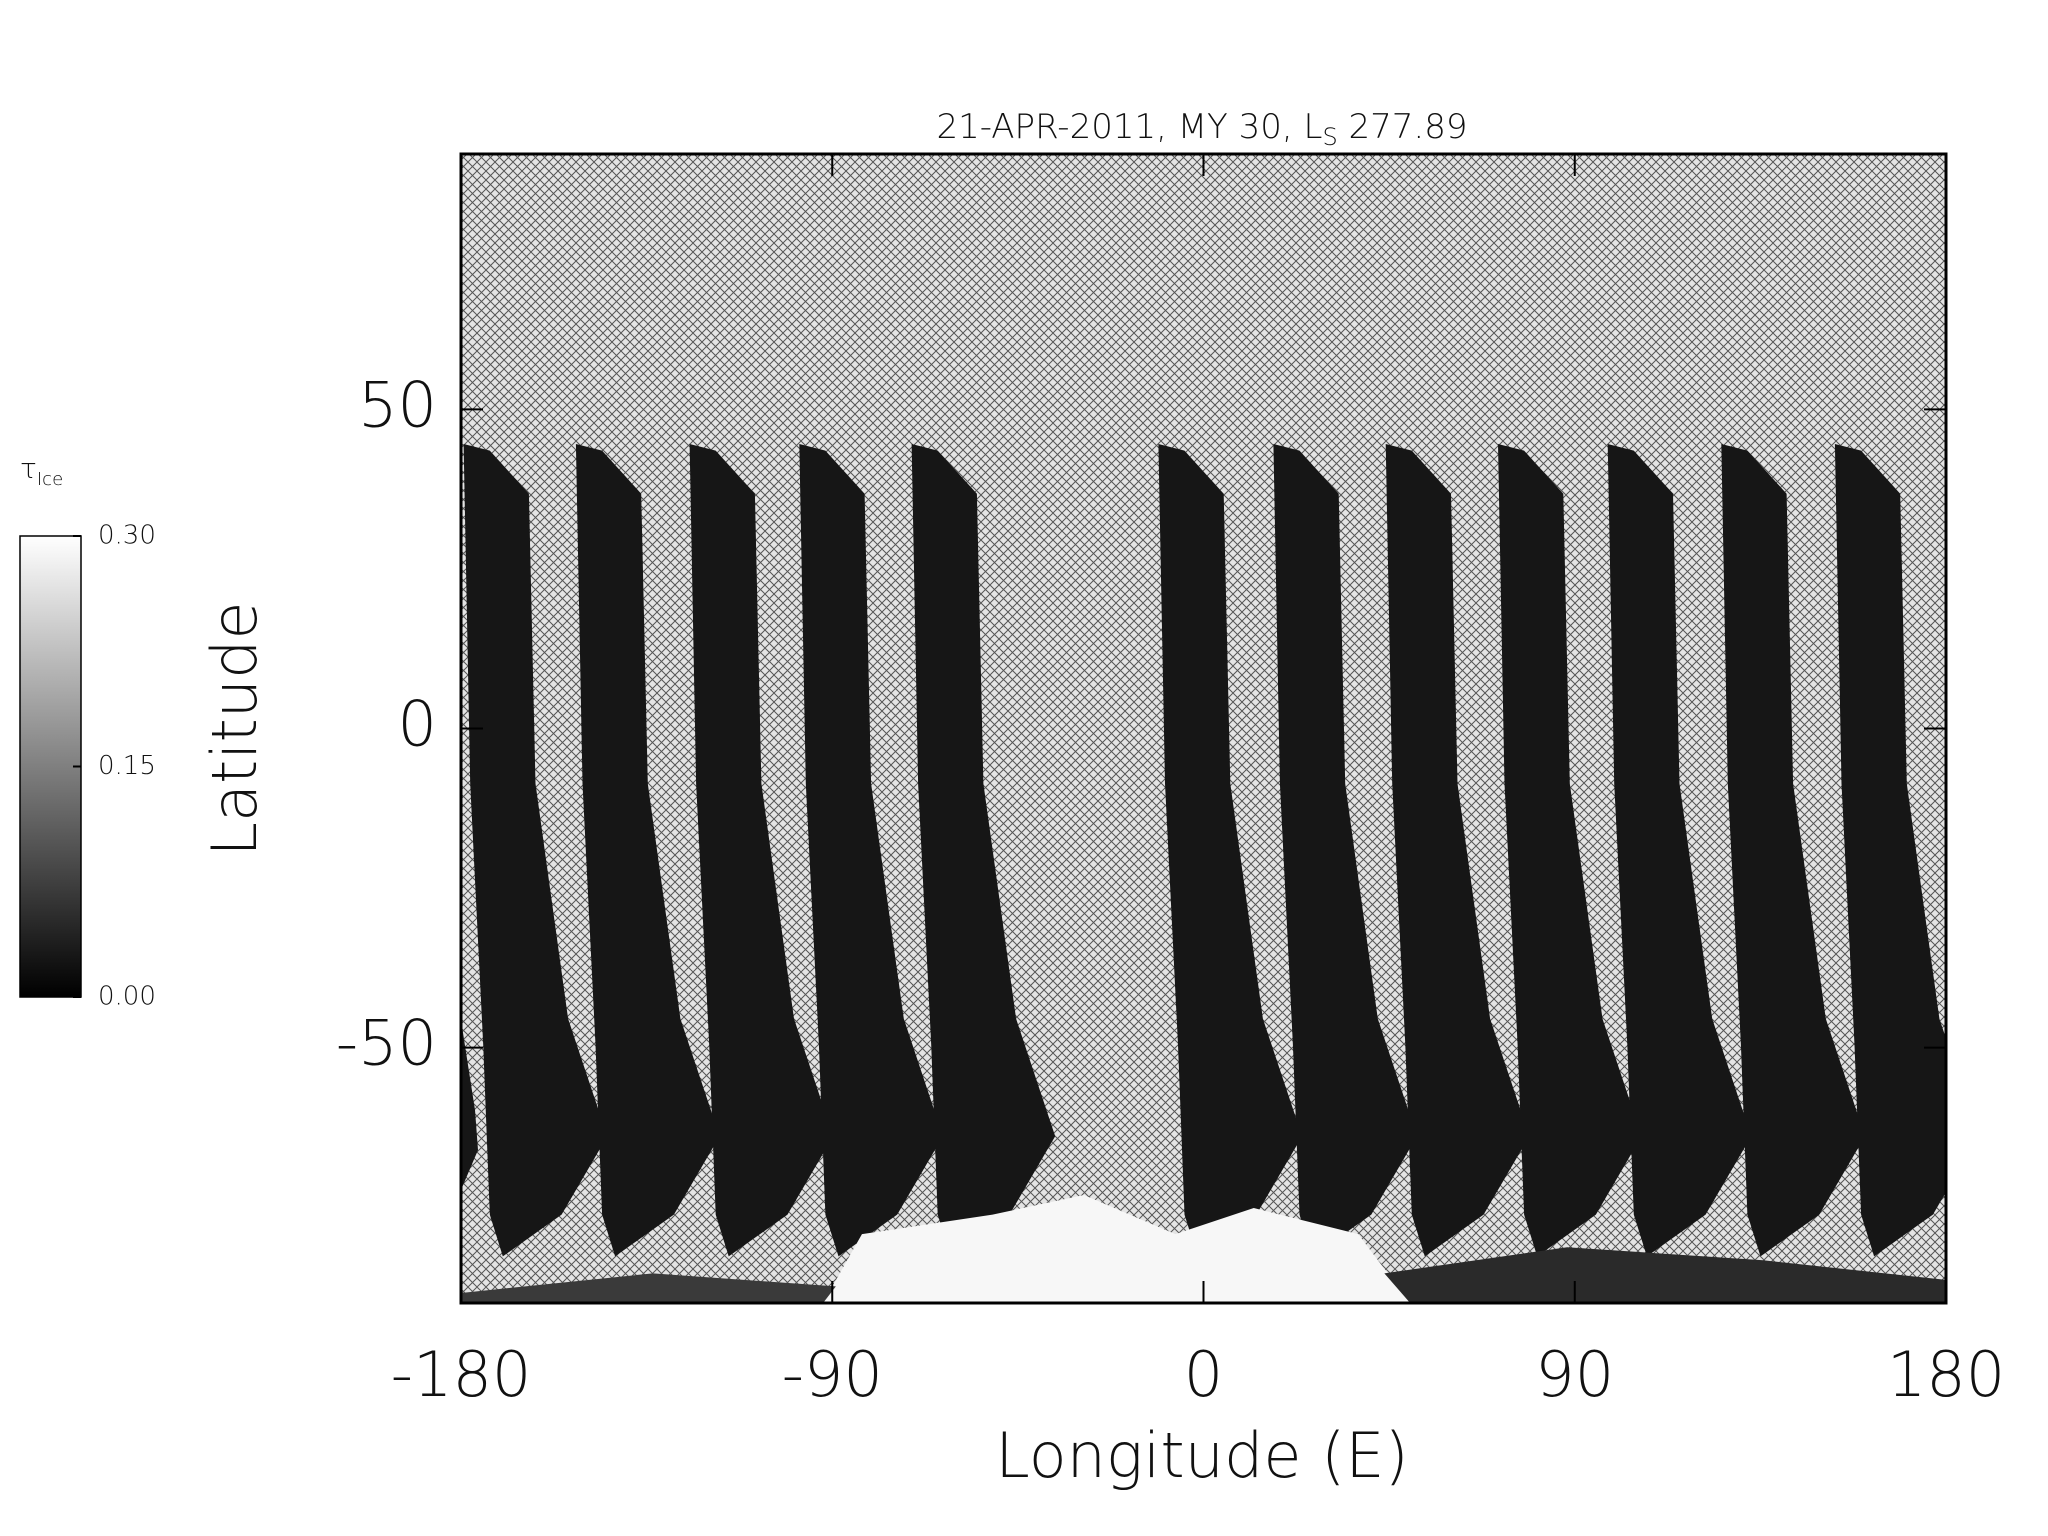 This screenshot has height=1536, width=2048. What do you see at coordinates (461, 1374) in the screenshot?
I see `x-tick-label: -180` at bounding box center [461, 1374].